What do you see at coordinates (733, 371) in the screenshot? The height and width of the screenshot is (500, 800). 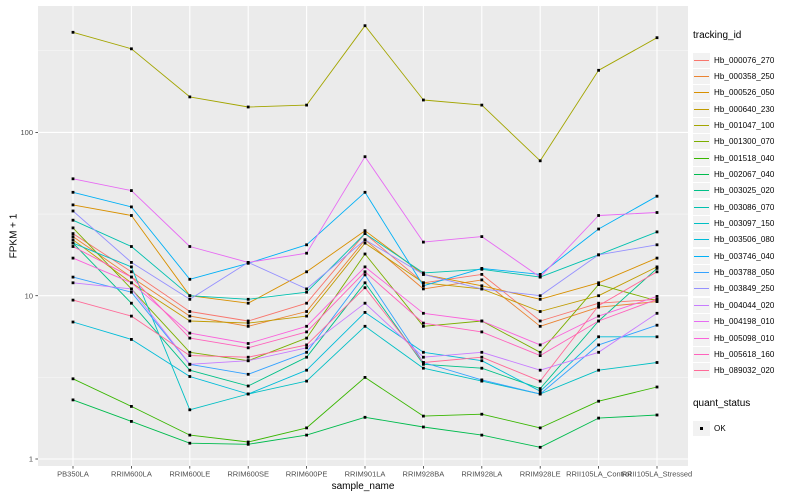 I see `legend-entry-Hb_089032_020: Hb_089032_020` at bounding box center [733, 371].